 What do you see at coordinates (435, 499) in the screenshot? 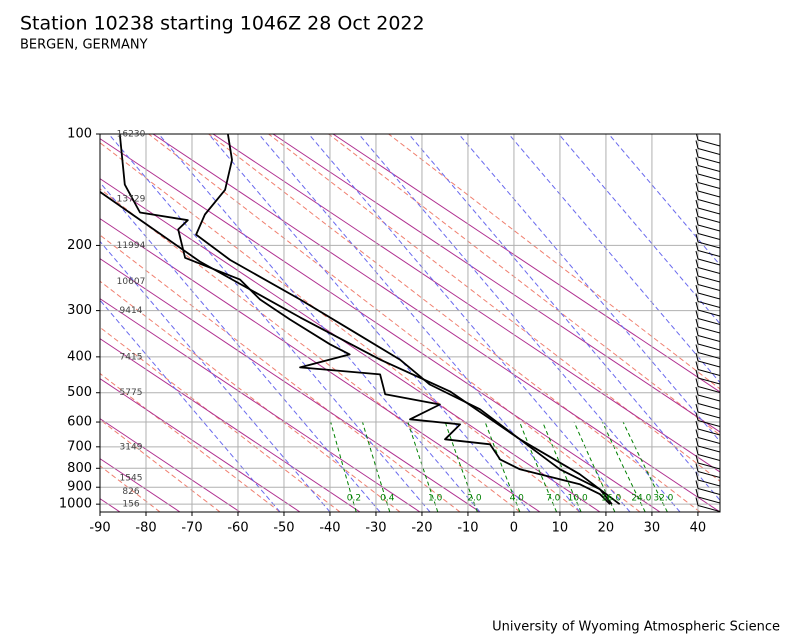
I see `mixing-ratio-label: 1.0` at bounding box center [435, 499].